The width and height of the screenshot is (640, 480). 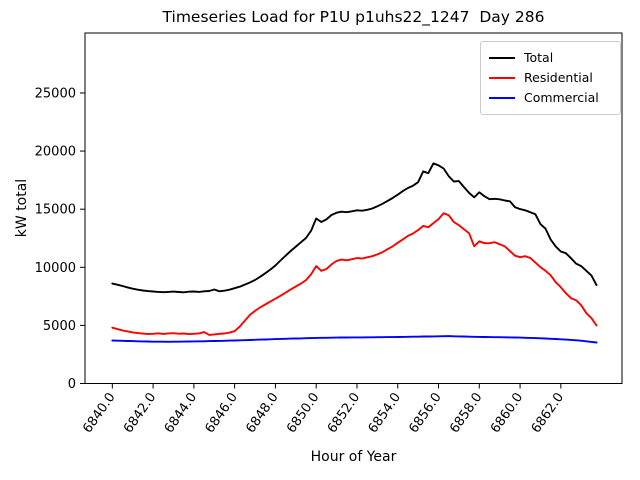 I want to click on x-tick-label: 6858.0, so click(x=466, y=413).